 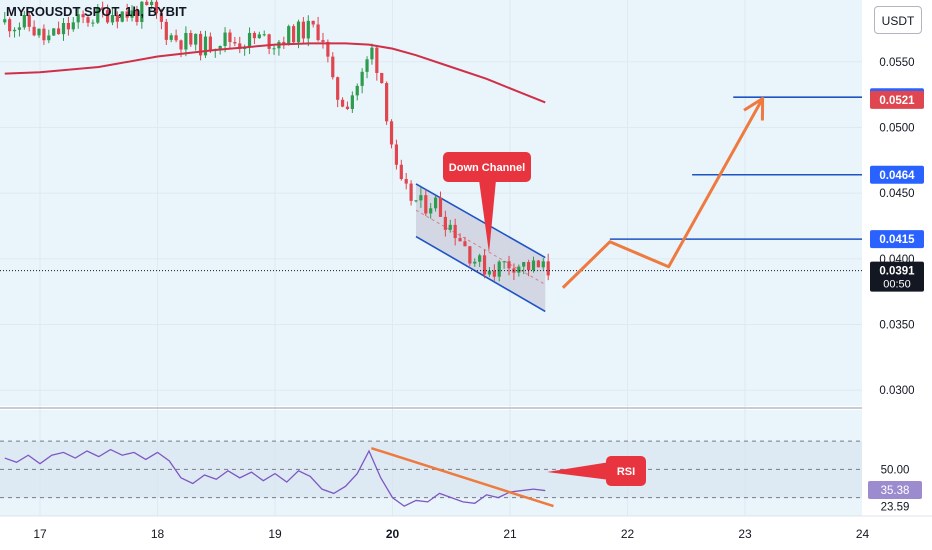 I want to click on rsi-callout-box, so click(x=626, y=471).